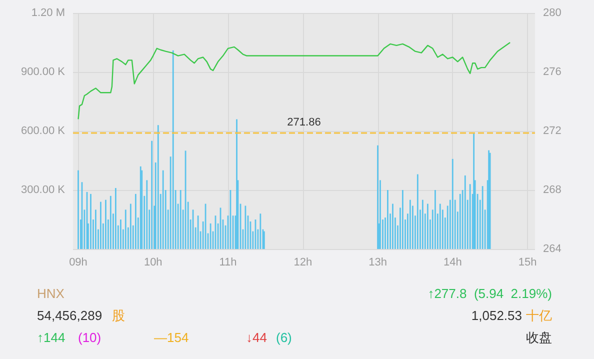 The width and height of the screenshot is (594, 359). Describe the element at coordinates (552, 190) in the screenshot. I see `y2-tick-label: 268` at that location.